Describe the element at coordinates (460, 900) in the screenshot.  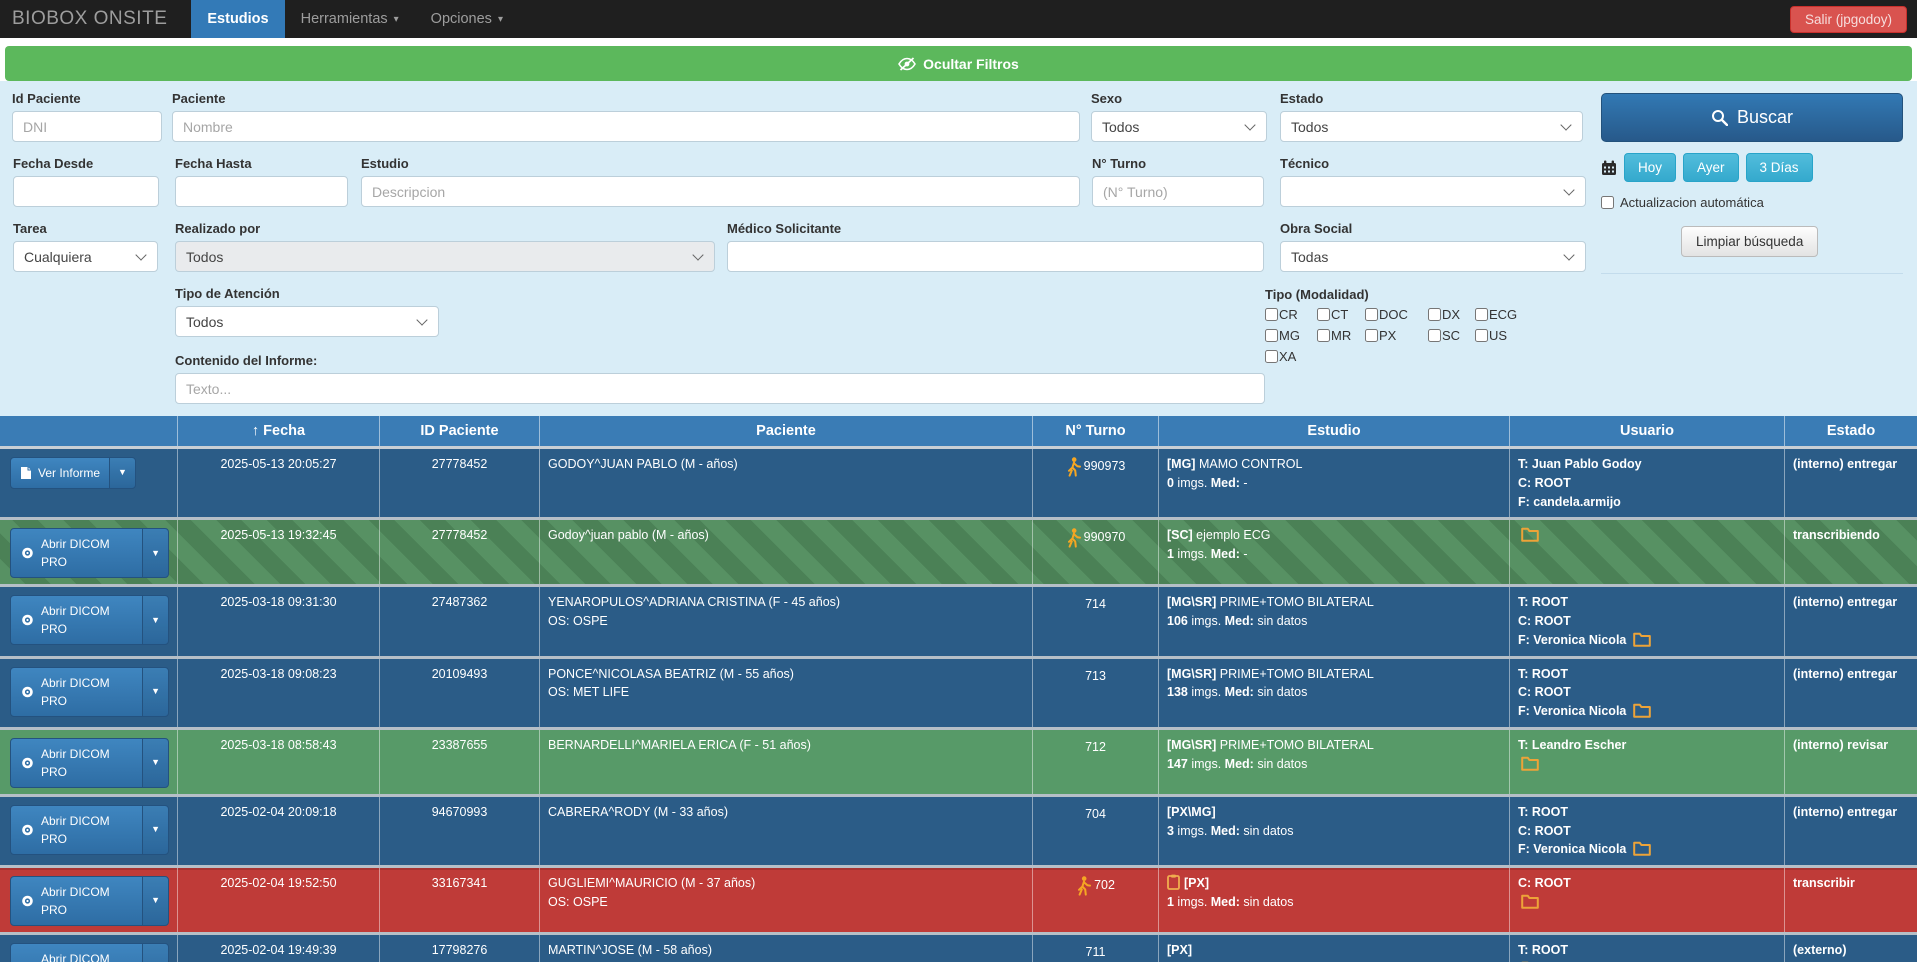
I see `cell-id-paciente: 33167341` at that location.